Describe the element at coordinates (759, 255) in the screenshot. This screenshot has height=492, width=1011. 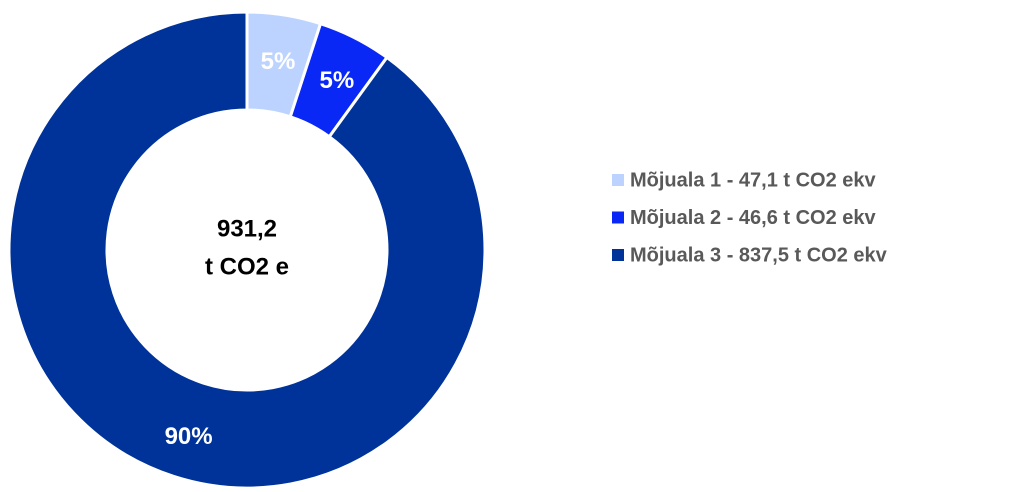
I see `legend-label: Mõjuala 3 - 837,5 t CO2 ekv` at that location.